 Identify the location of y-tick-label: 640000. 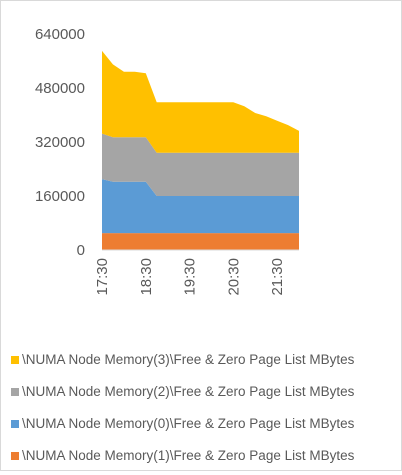
(60, 34).